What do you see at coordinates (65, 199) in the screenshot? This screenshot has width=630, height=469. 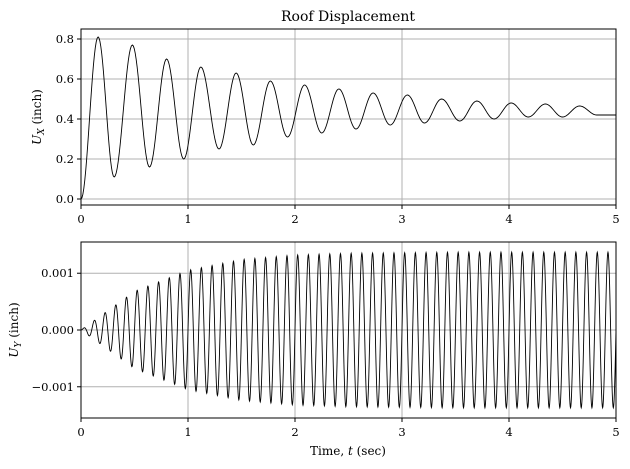 I see `ux-y-tick-label: 0.0` at bounding box center [65, 199].